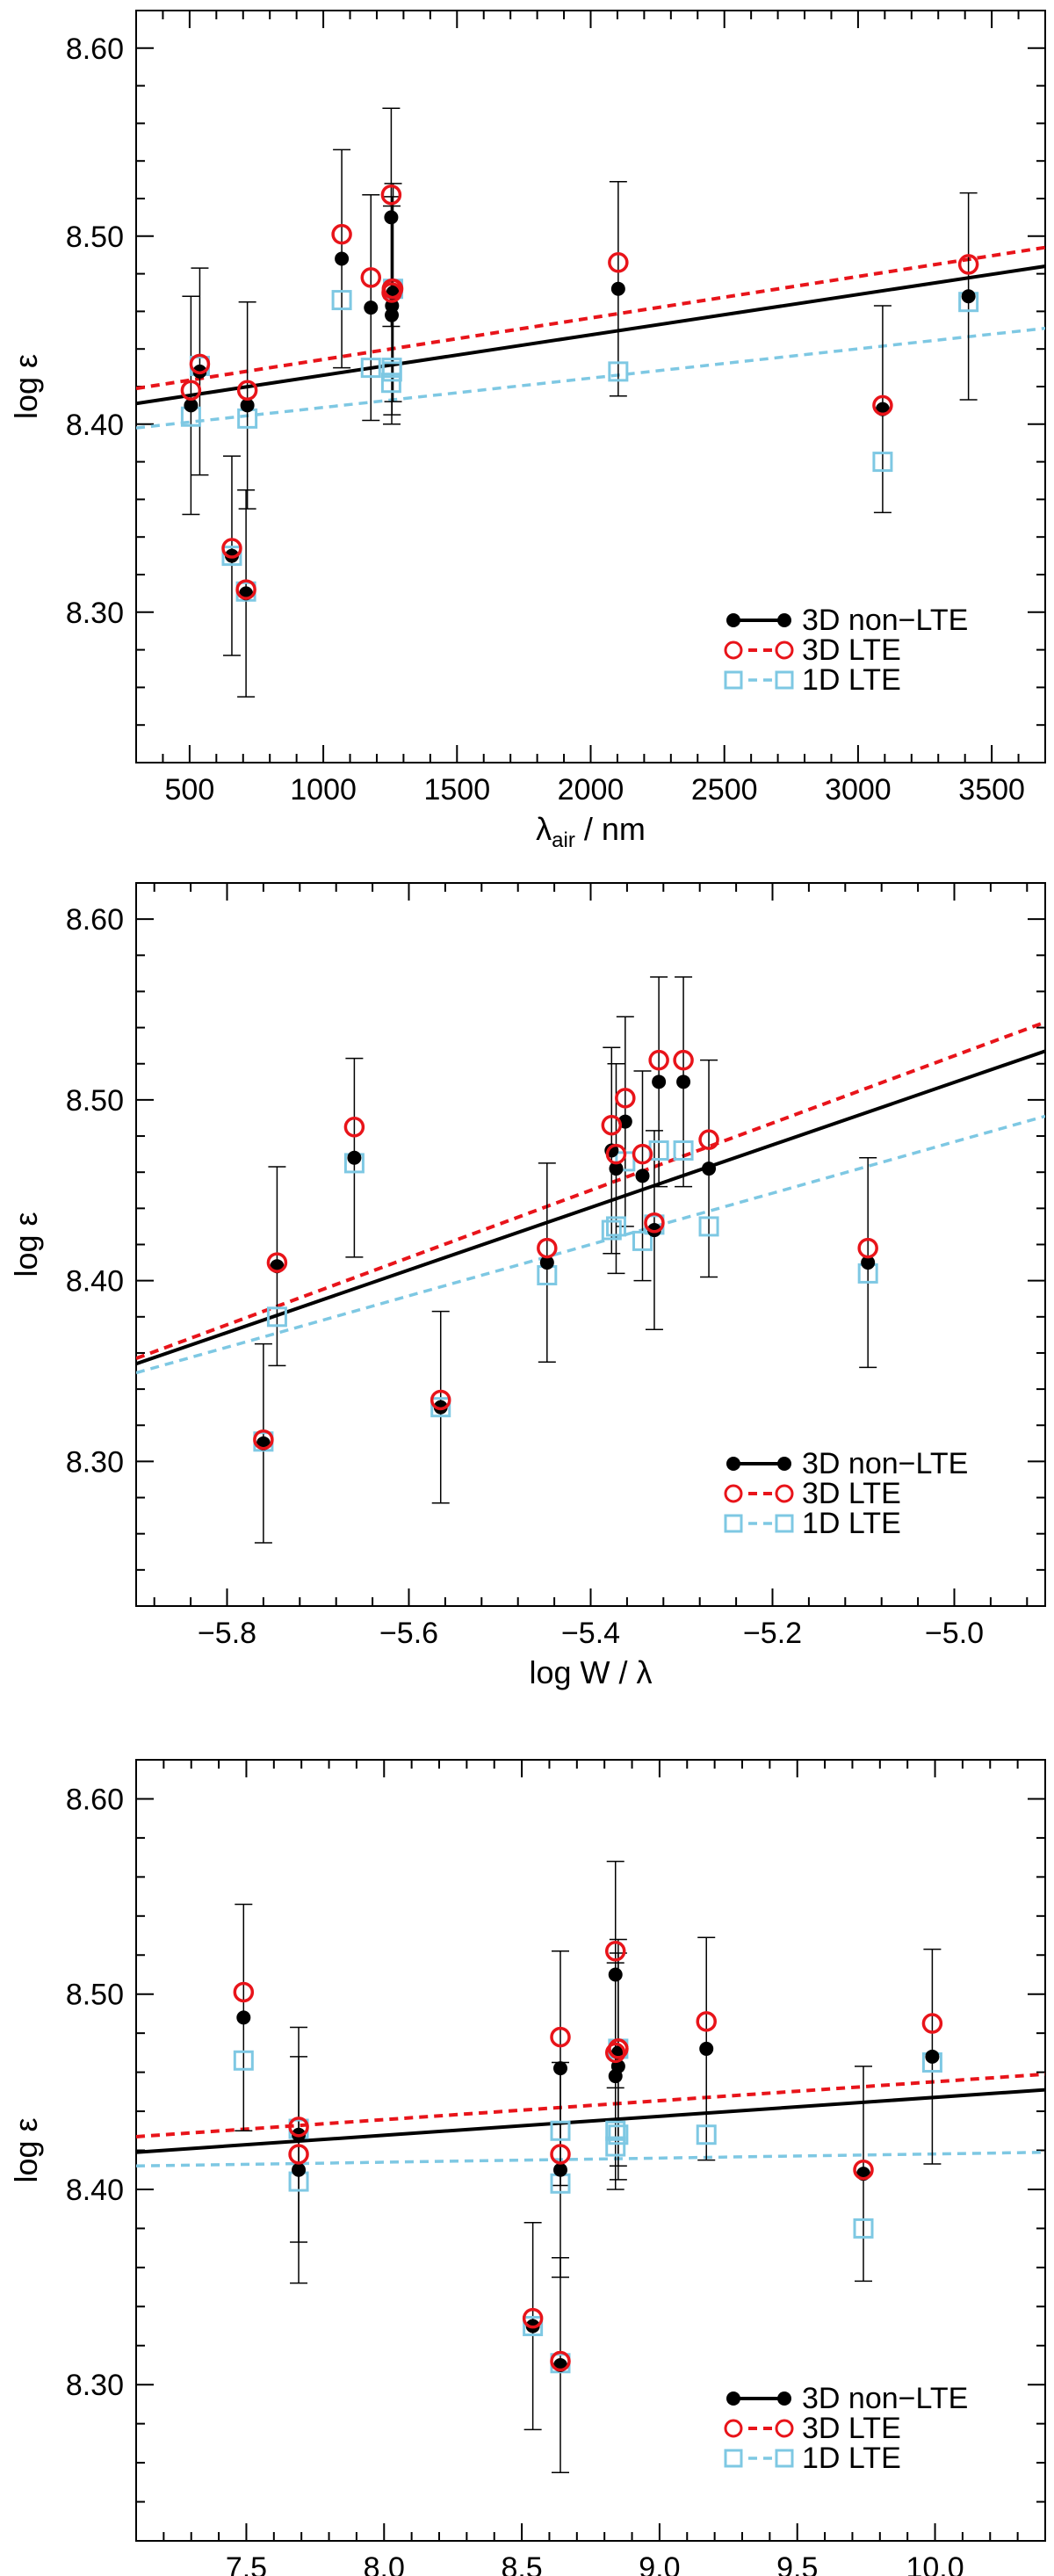  What do you see at coordinates (26, 386) in the screenshot?
I see `y-axis-label: log ε` at bounding box center [26, 386].